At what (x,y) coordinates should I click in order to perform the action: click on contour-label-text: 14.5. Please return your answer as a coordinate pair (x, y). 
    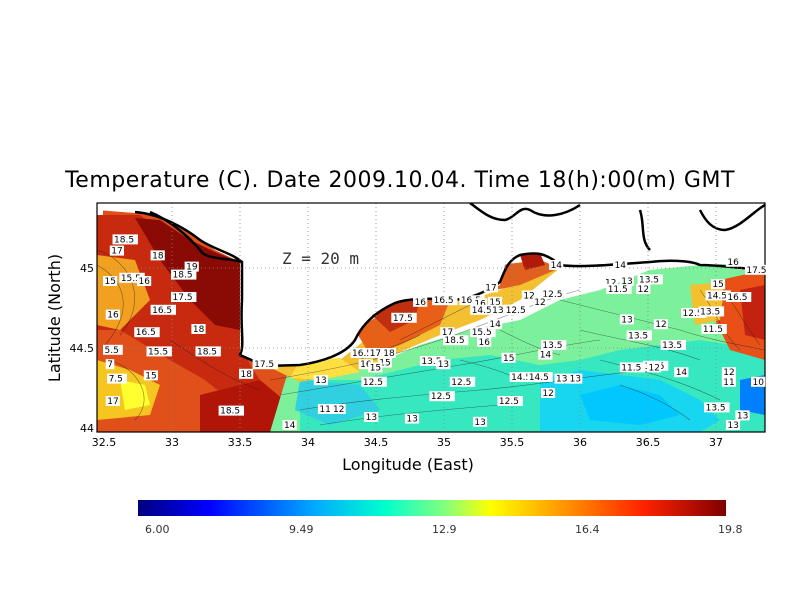
    Looking at the image, I should click on (539, 378).